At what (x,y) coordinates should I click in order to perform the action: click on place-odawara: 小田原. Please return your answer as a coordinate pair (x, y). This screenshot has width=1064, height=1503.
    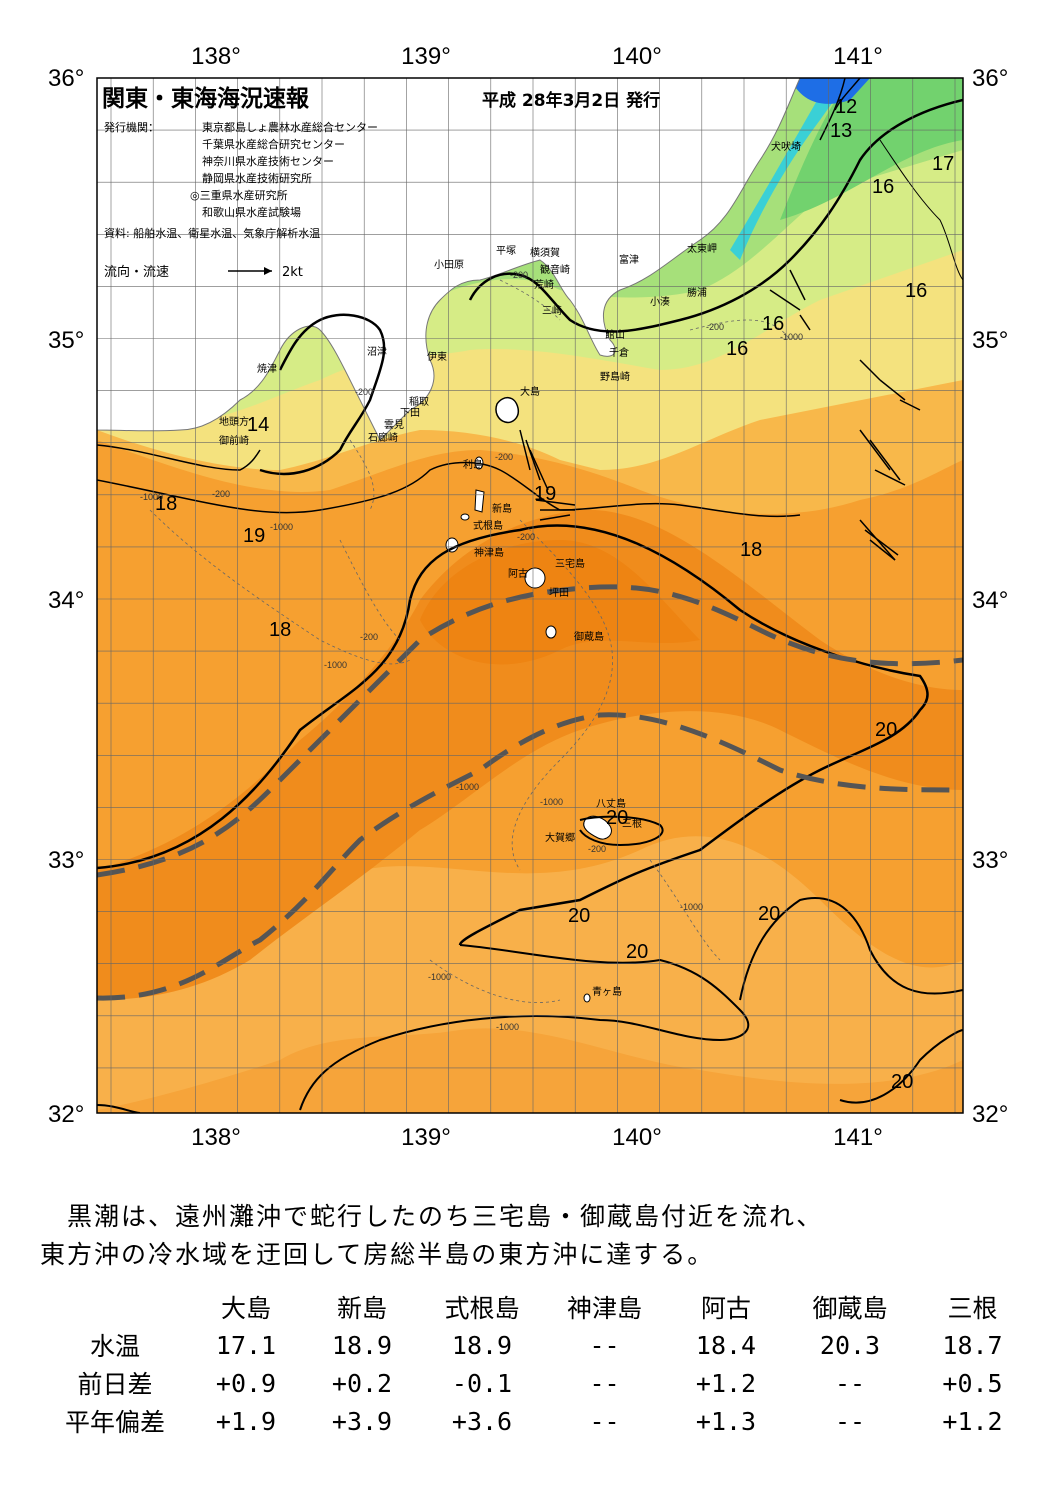
    Looking at the image, I should click on (449, 265).